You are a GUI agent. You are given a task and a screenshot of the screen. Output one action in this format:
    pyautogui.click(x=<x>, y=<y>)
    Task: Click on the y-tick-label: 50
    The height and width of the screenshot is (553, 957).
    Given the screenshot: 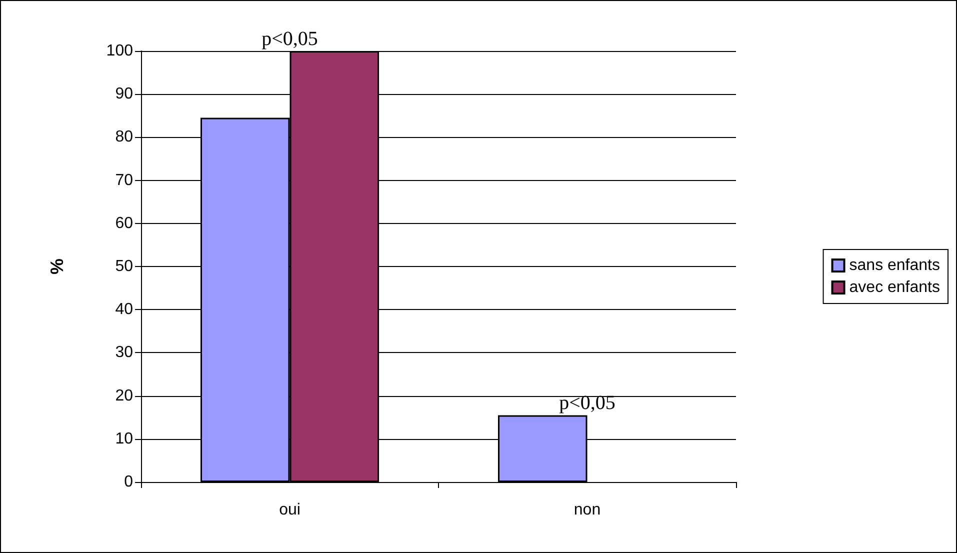 What is the action you would take?
    pyautogui.click(x=124, y=266)
    